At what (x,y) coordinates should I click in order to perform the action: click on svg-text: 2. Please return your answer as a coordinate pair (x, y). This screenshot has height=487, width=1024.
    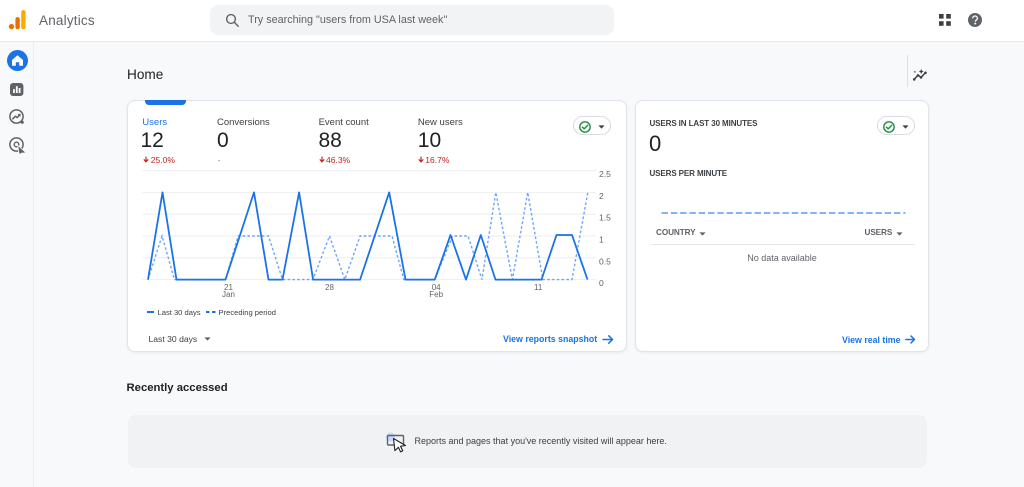
    Looking at the image, I should click on (601, 196).